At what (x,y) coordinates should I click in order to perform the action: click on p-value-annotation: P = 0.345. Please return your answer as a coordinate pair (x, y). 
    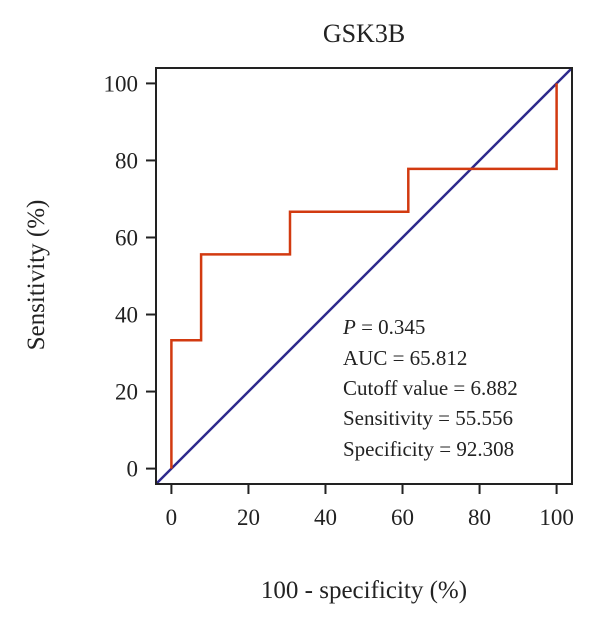
    Looking at the image, I should click on (383, 327).